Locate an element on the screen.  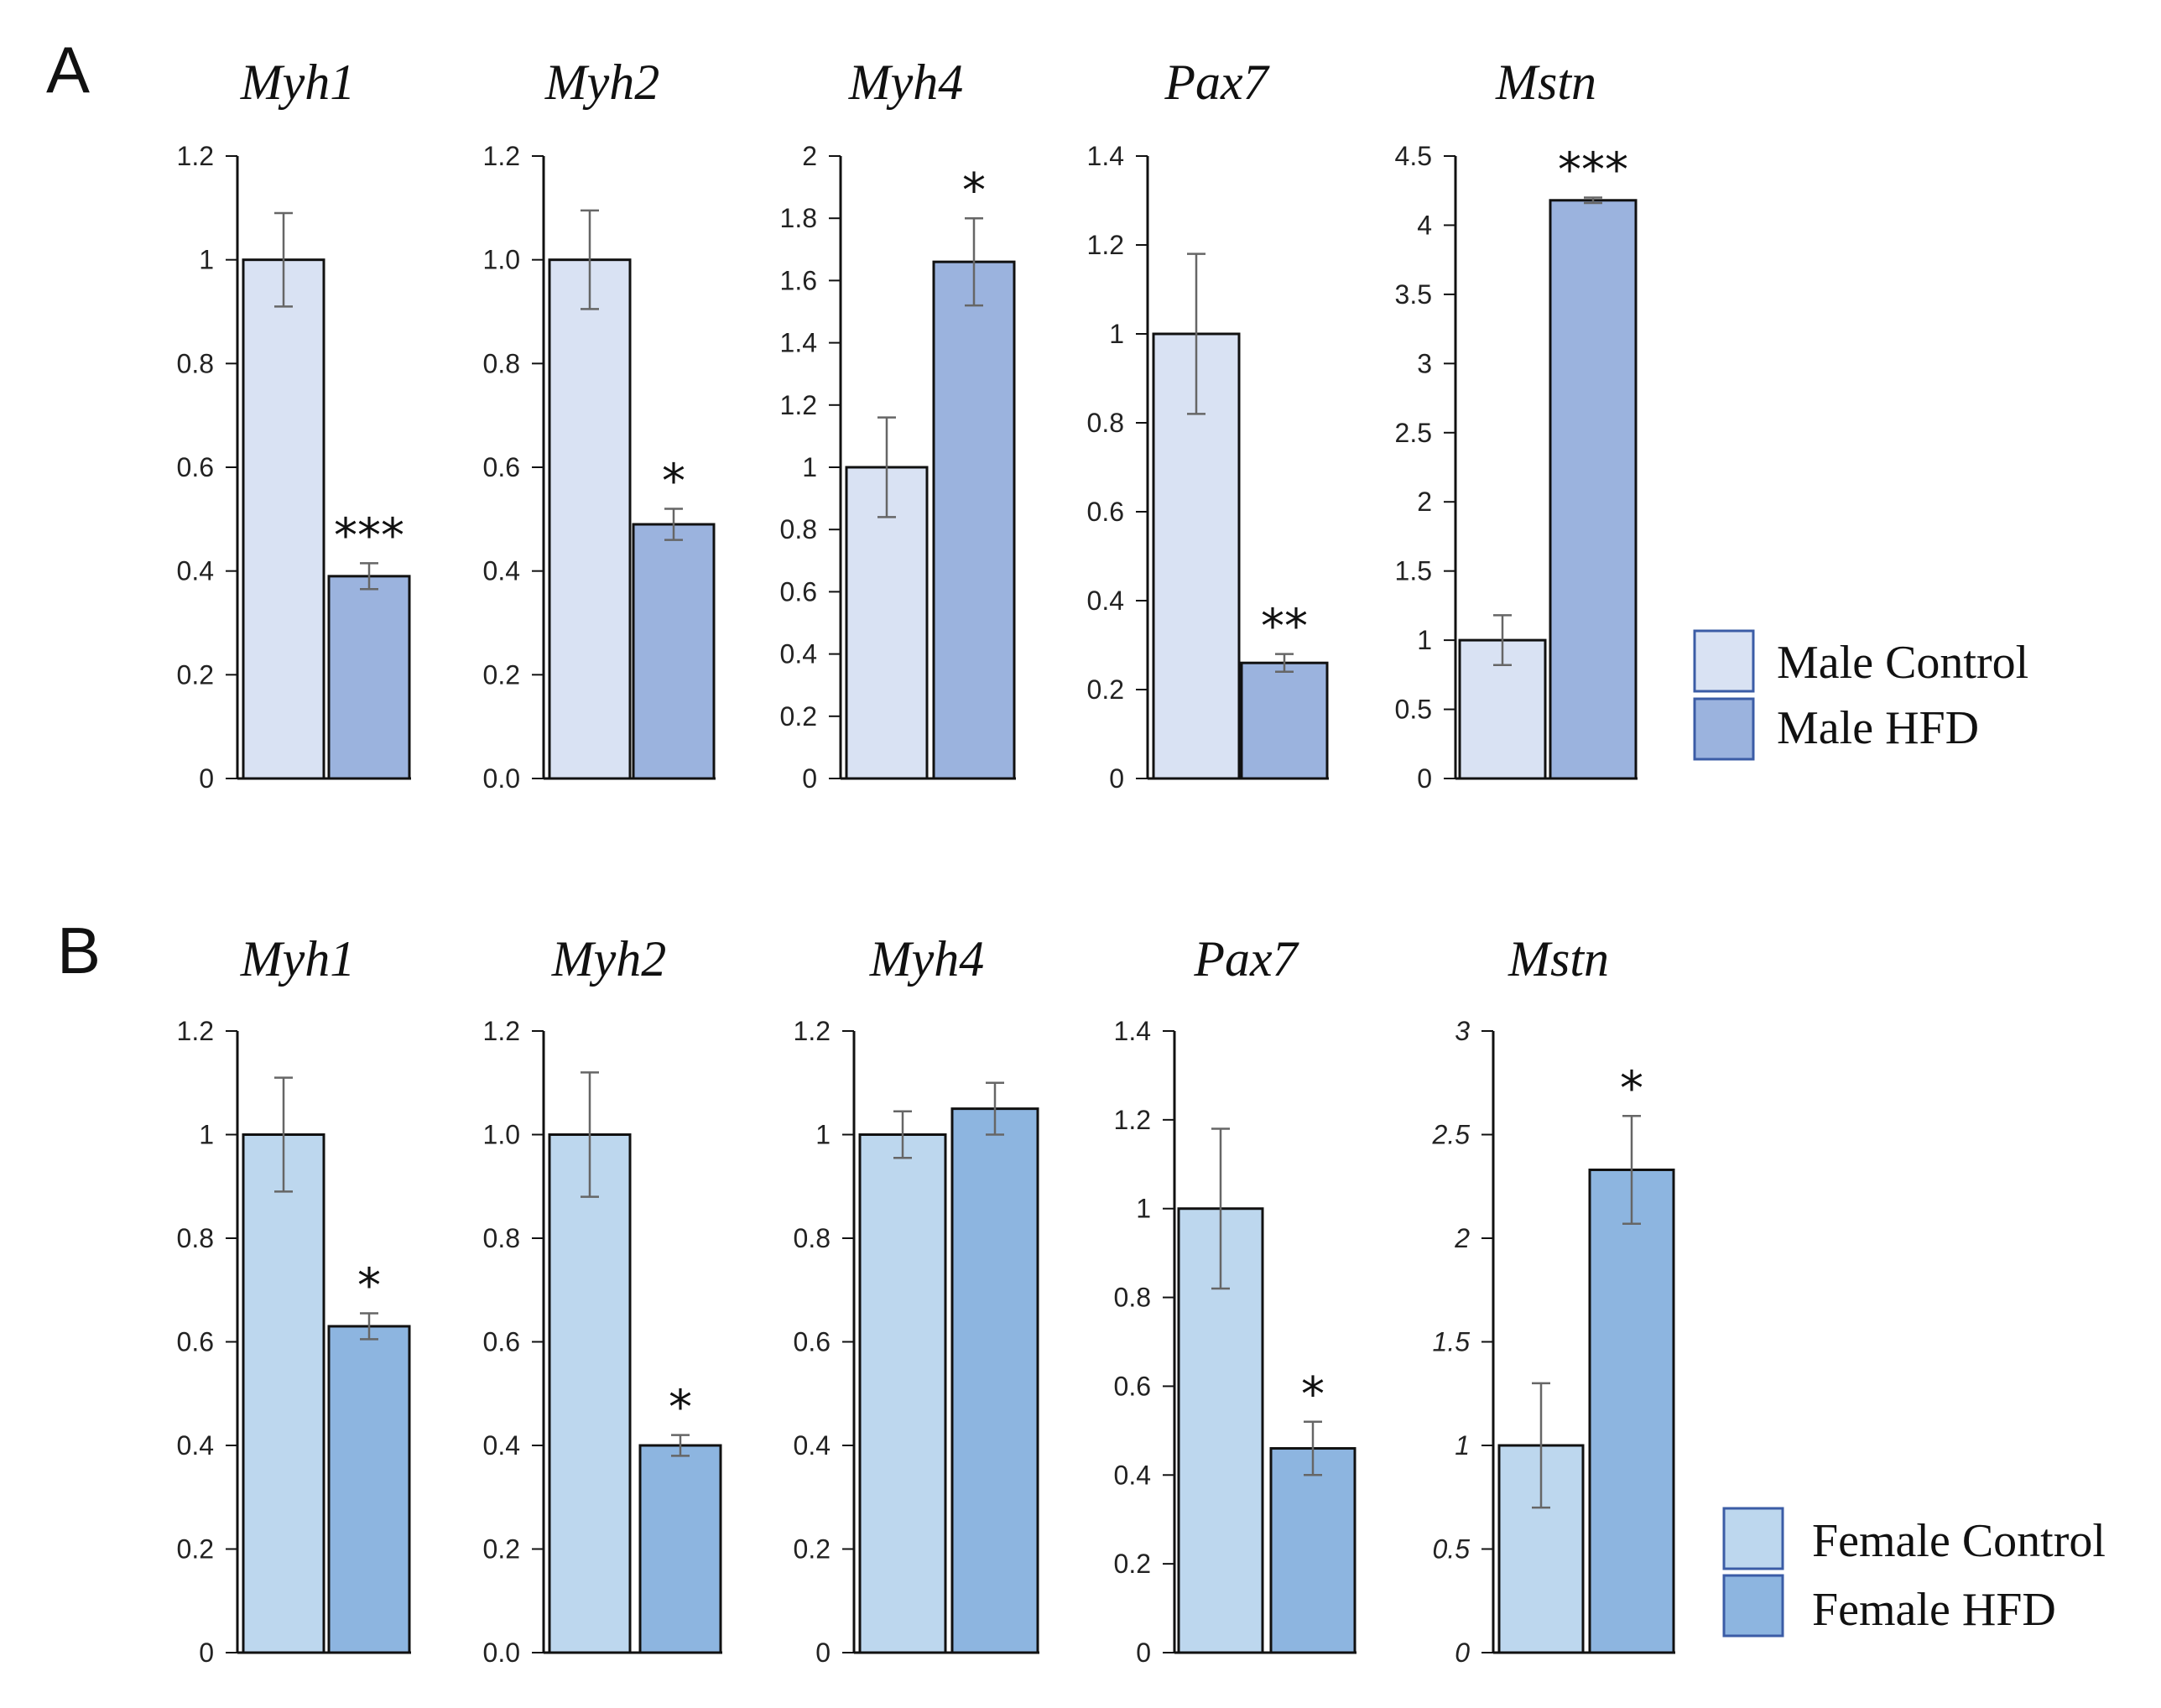
y-tick-label: 1.4 is located at coordinates (1105, 156).